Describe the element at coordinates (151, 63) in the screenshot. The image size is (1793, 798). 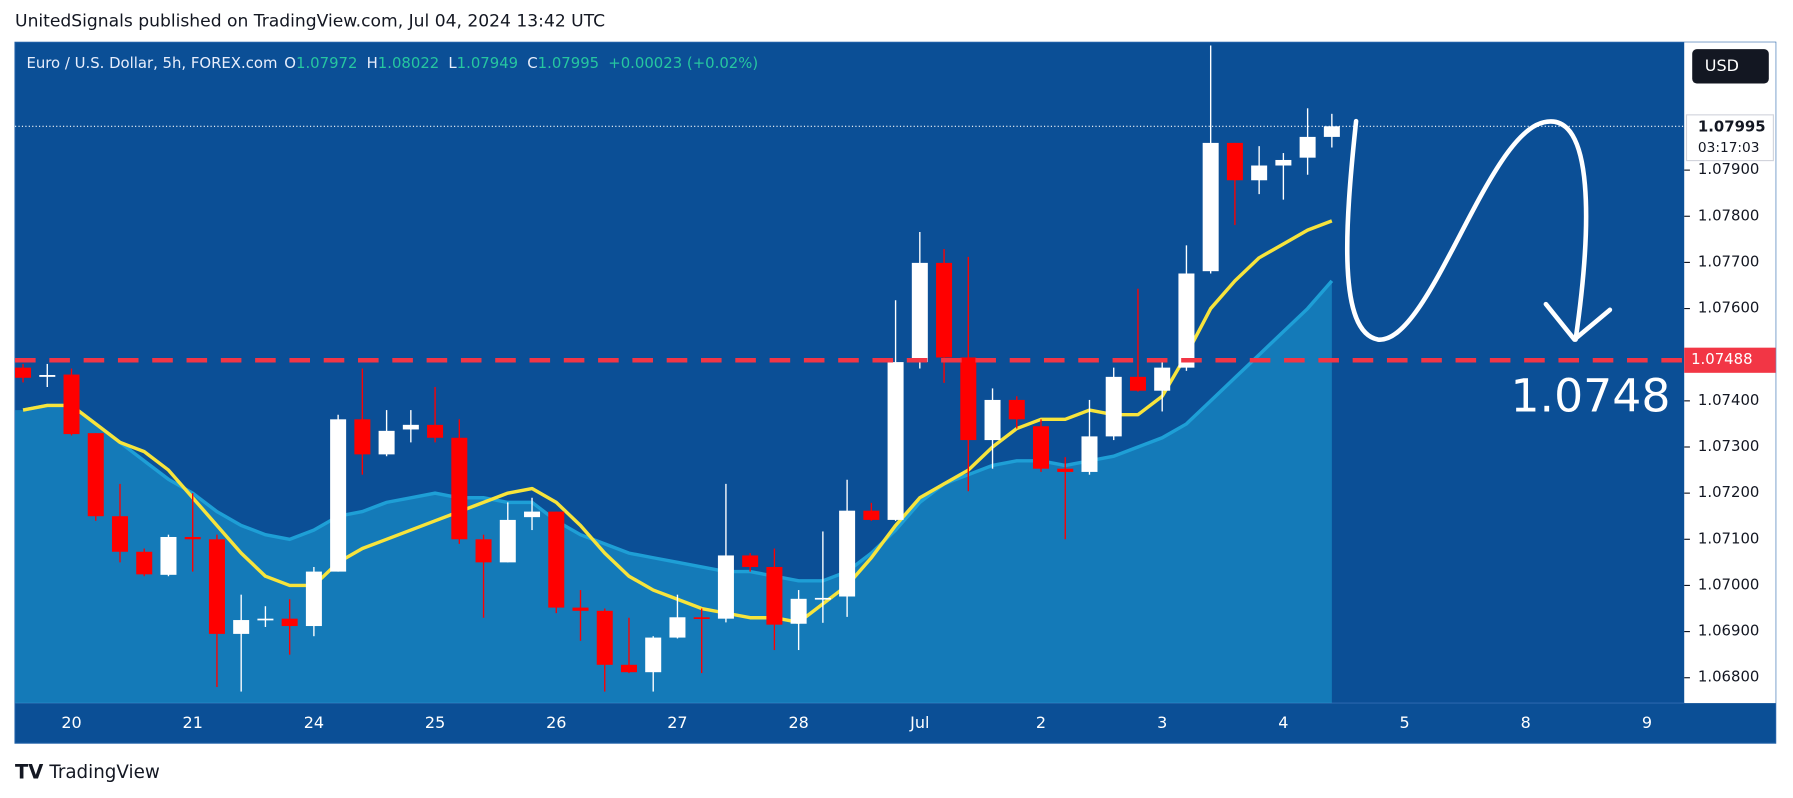
I see `legend-symbol: Euro / U.S. Dollar, 5h, FOREX.com` at that location.